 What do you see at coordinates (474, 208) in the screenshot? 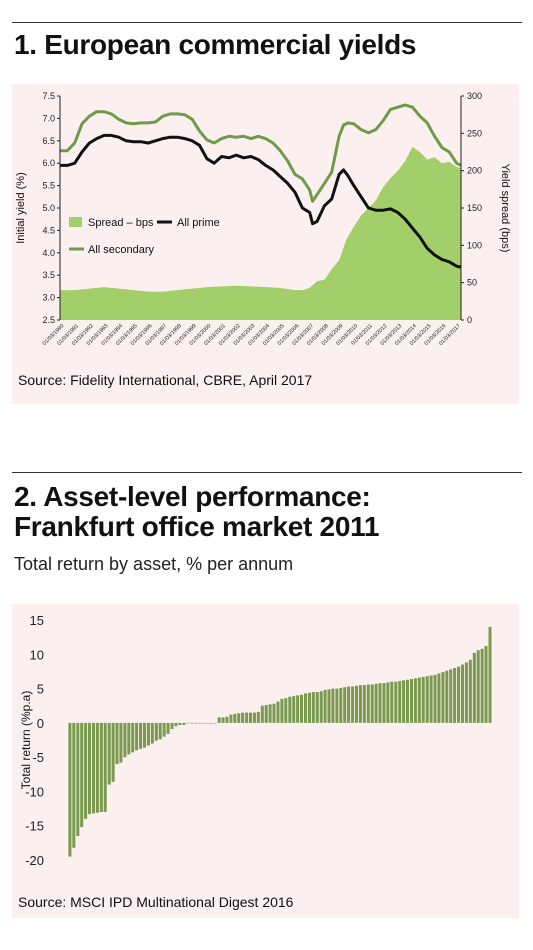
I see `right-tick-label: 150` at bounding box center [474, 208].